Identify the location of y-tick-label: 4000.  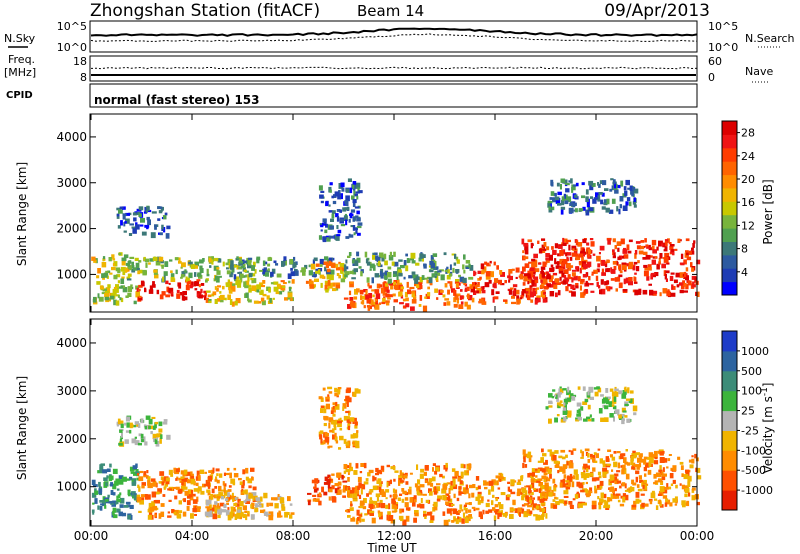
(71, 137).